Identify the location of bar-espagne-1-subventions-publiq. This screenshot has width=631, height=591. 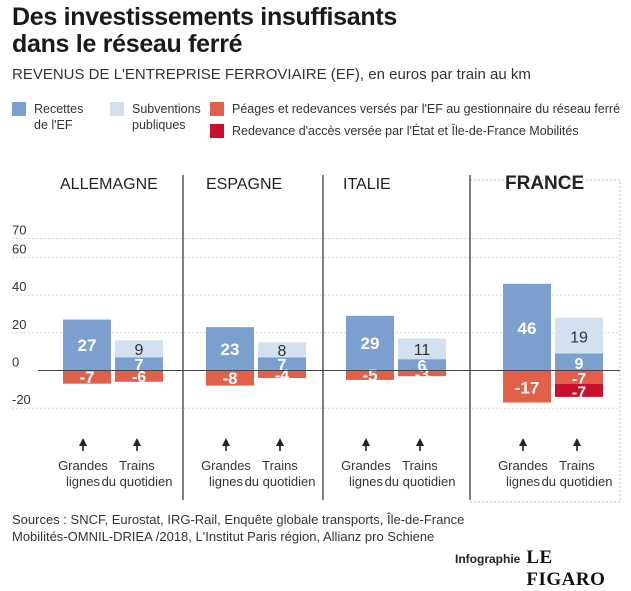
(282, 350).